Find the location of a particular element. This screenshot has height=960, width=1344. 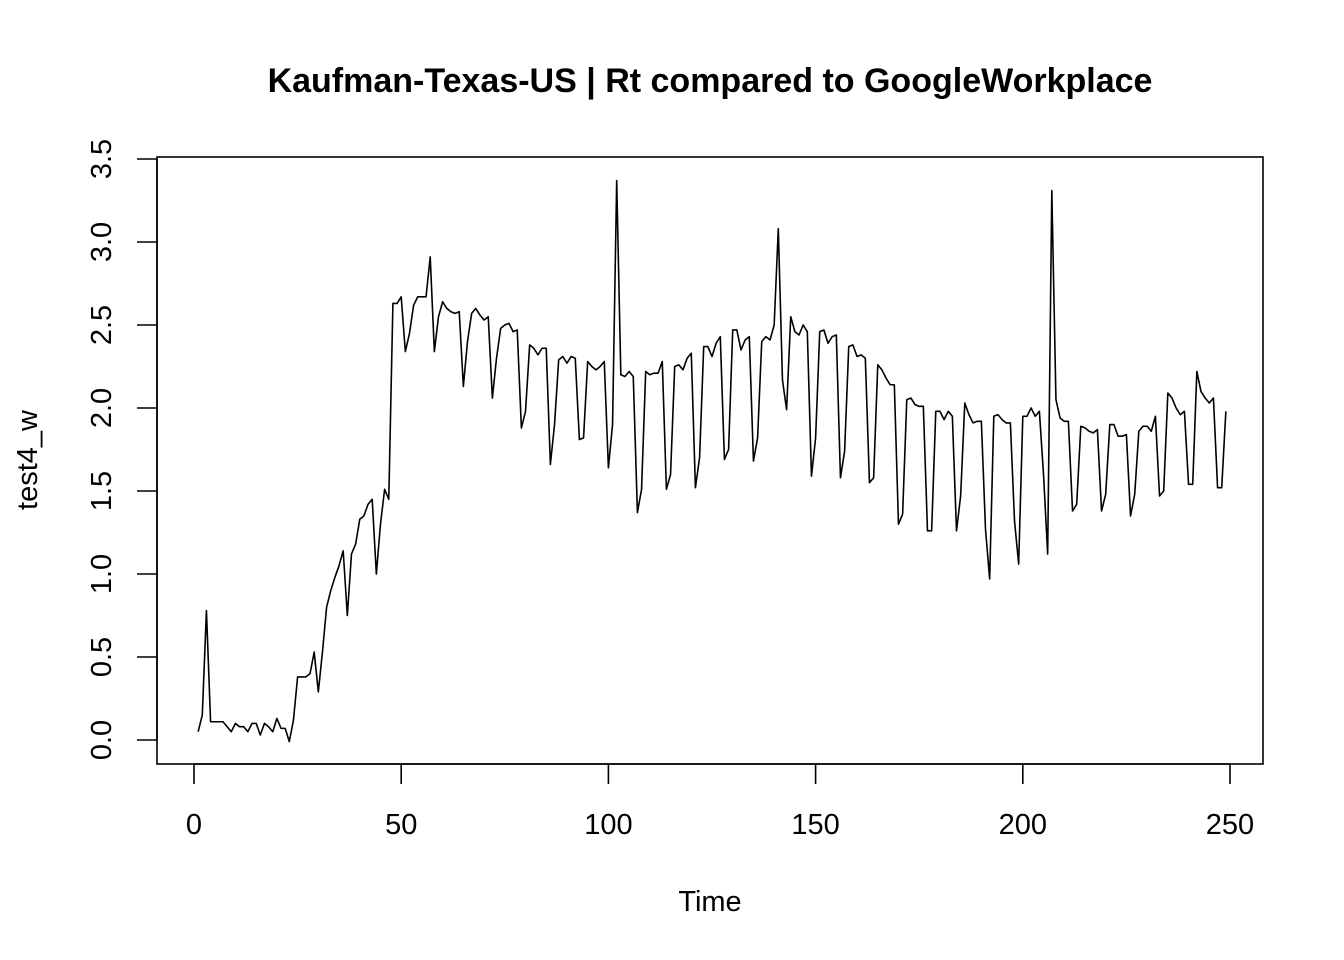

y-tick-label: 2.0 is located at coordinates (102, 408).